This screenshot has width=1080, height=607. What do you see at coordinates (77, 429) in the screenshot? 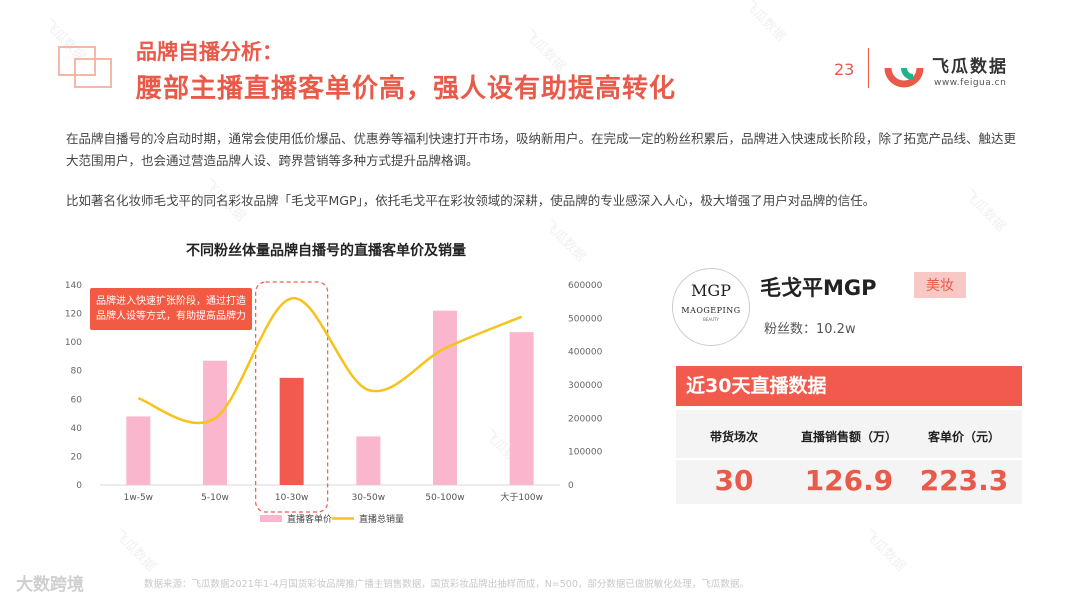
I see `y-left-tick-label: 40` at bounding box center [77, 429].